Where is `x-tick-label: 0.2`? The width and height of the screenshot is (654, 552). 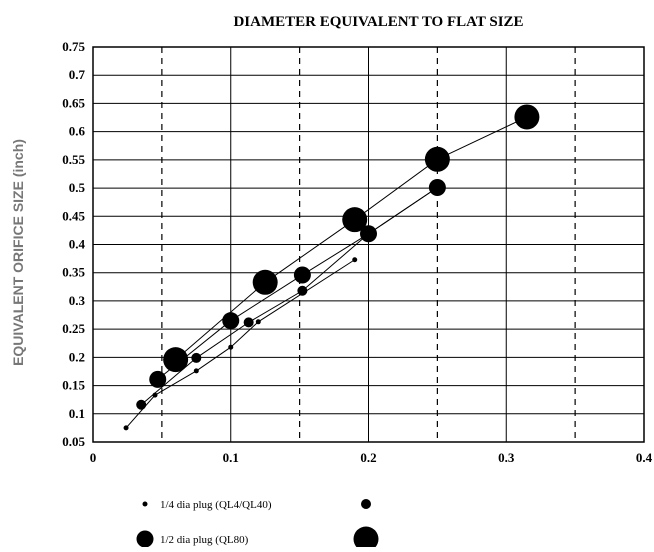
x-tick-label: 0.2 is located at coordinates (368, 457).